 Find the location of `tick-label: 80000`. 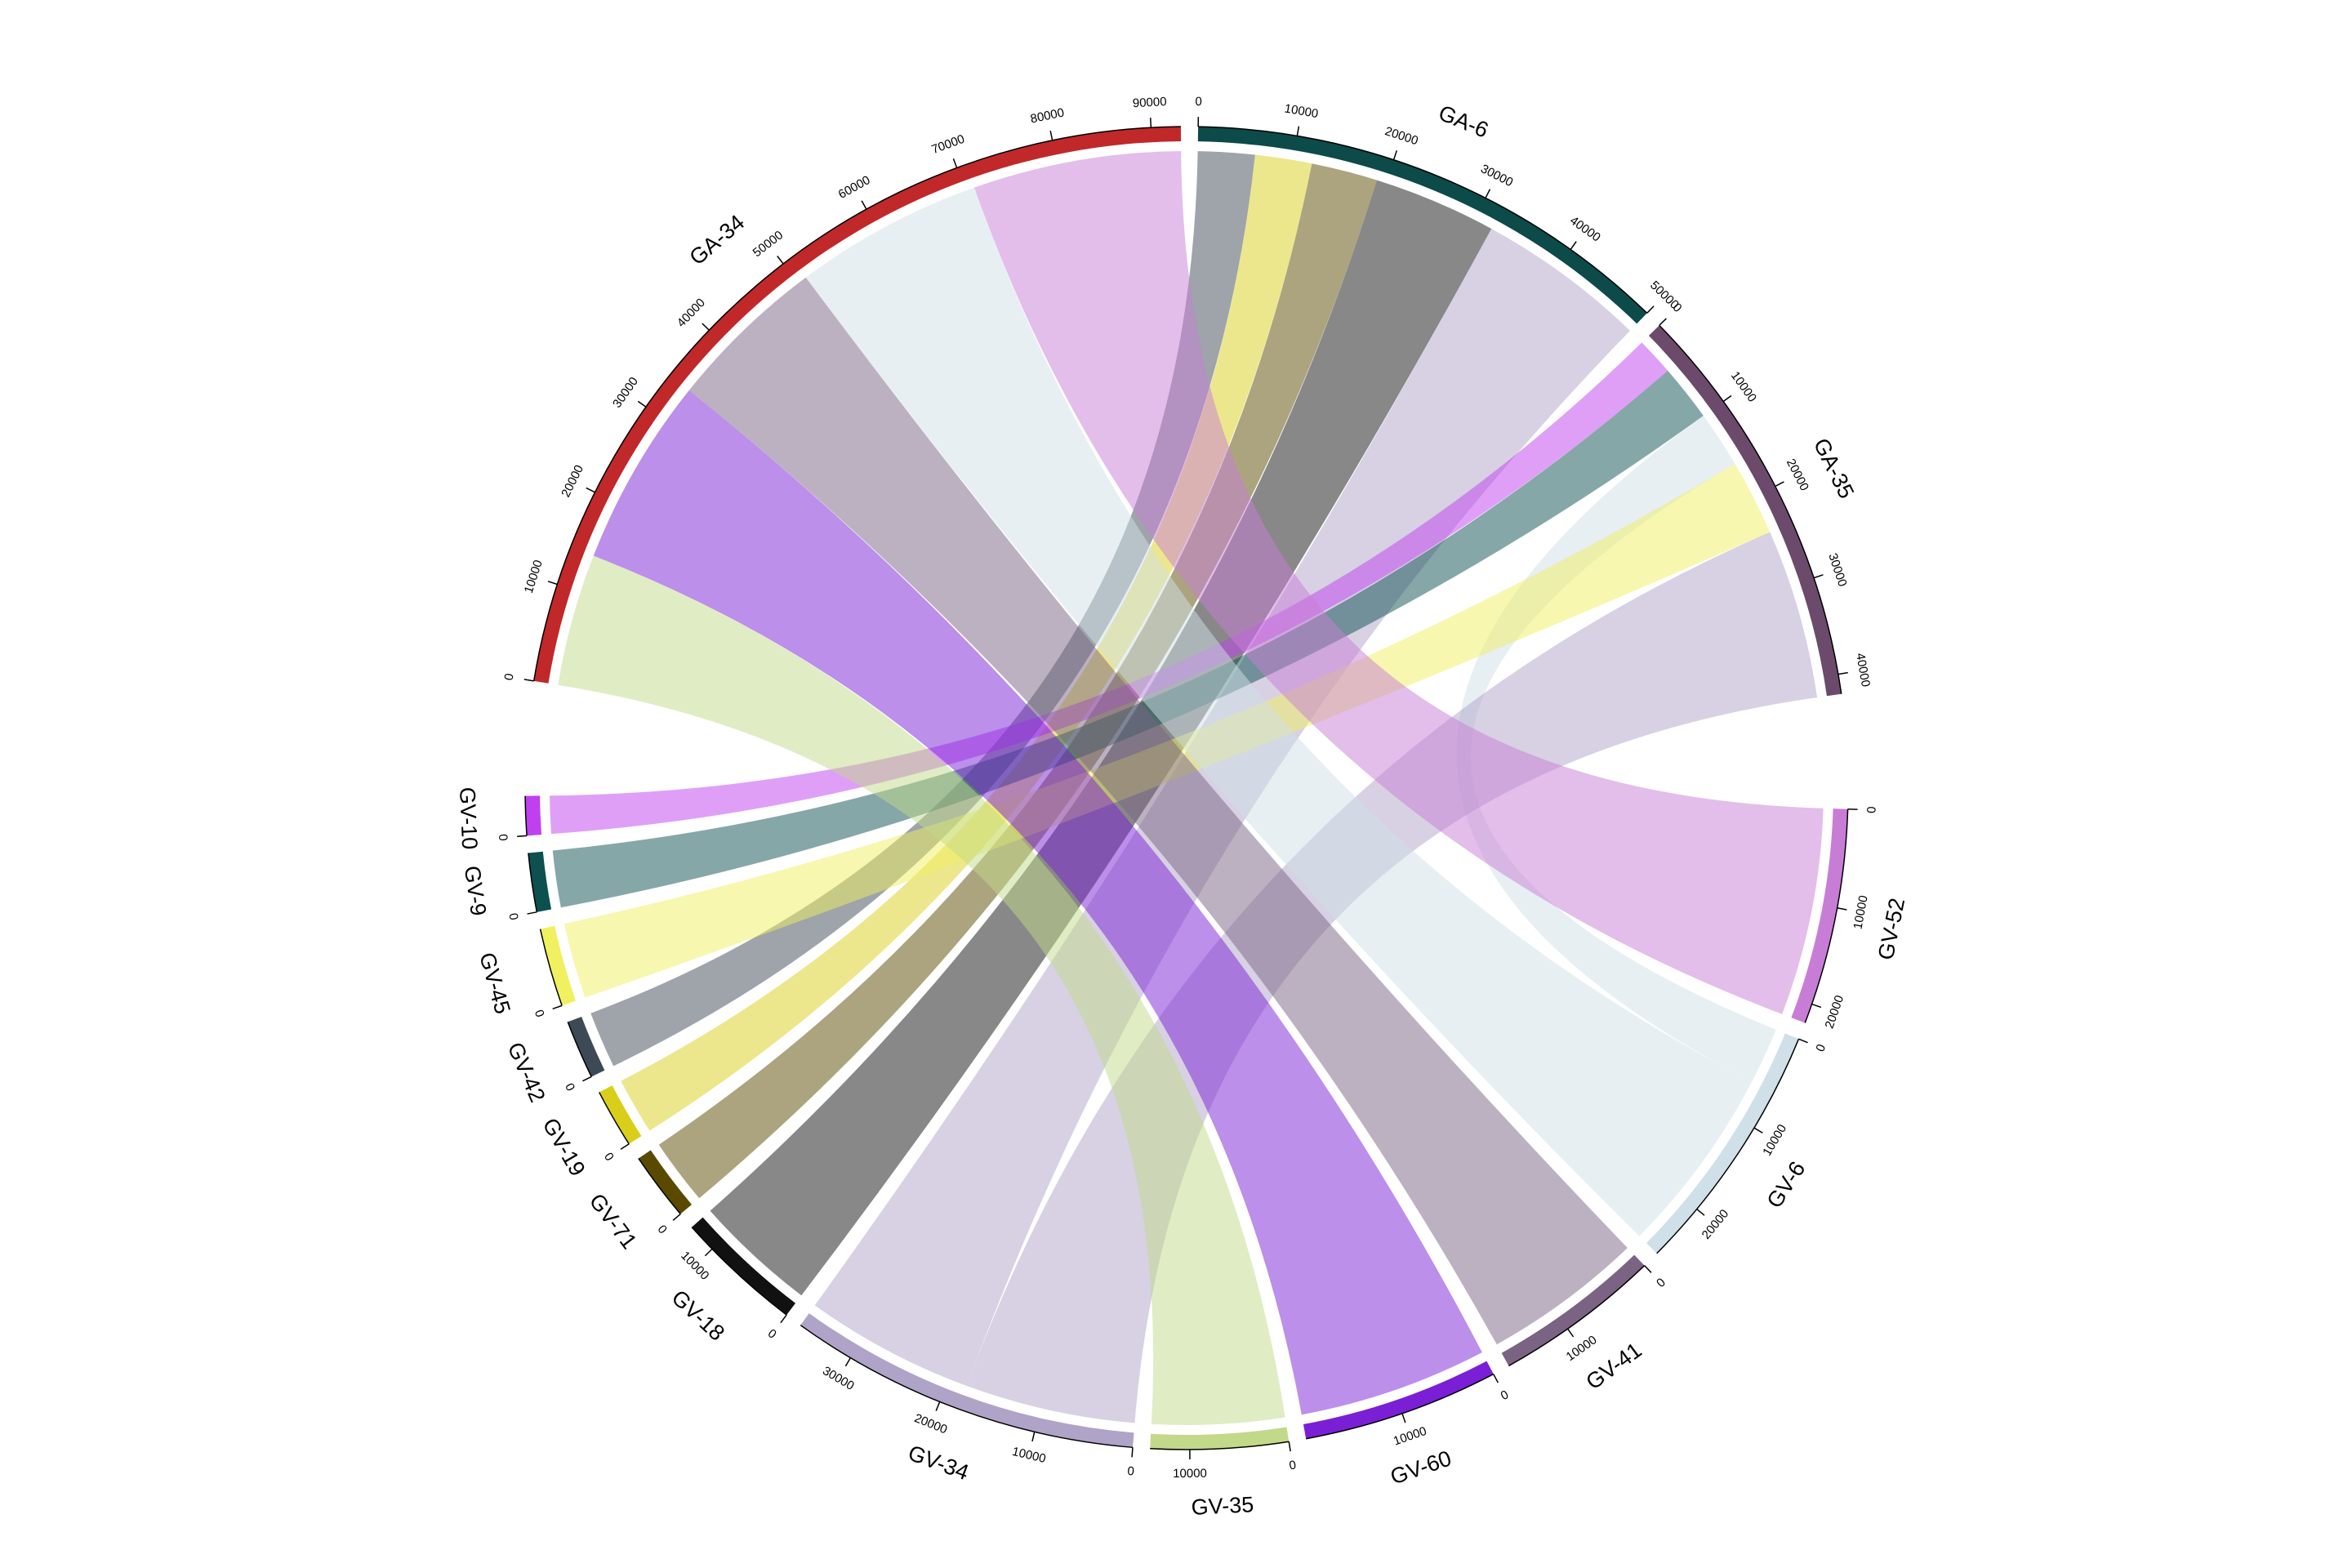

tick-label: 80000 is located at coordinates (1047, 116).